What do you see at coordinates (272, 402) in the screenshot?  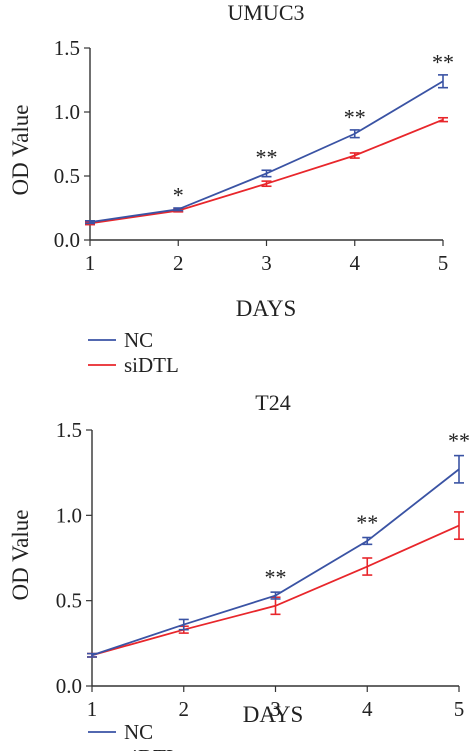 I see `chart-title: T24` at bounding box center [272, 402].